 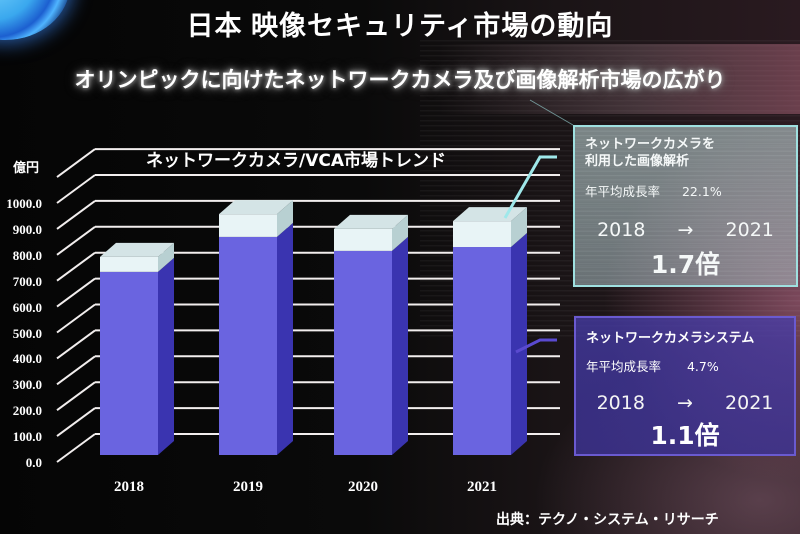 I want to click on y-tick-label: 500.0, so click(x=27, y=333).